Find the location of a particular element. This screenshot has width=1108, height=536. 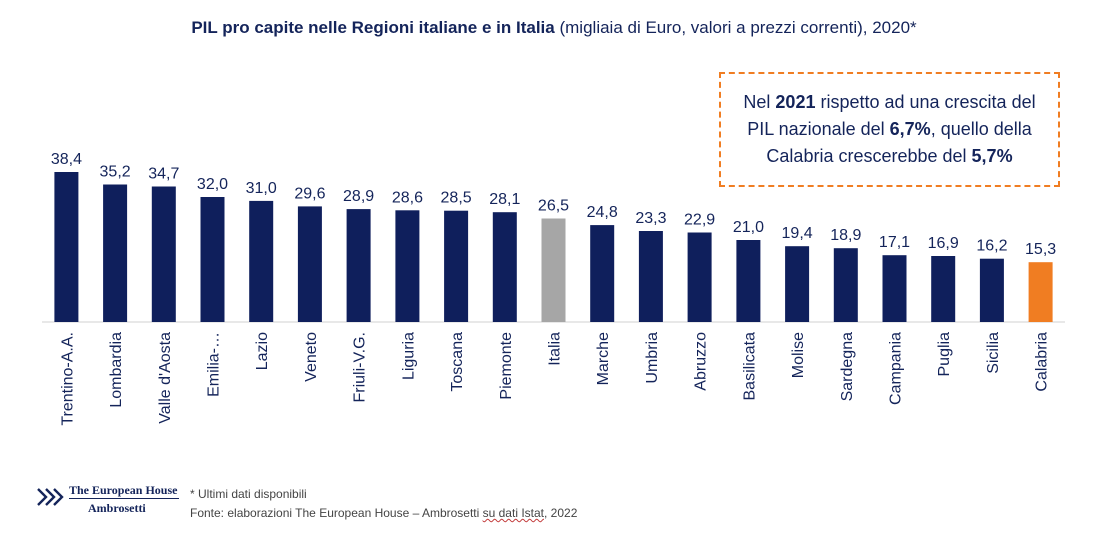

data-label-7: 28,6 is located at coordinates (407, 197).